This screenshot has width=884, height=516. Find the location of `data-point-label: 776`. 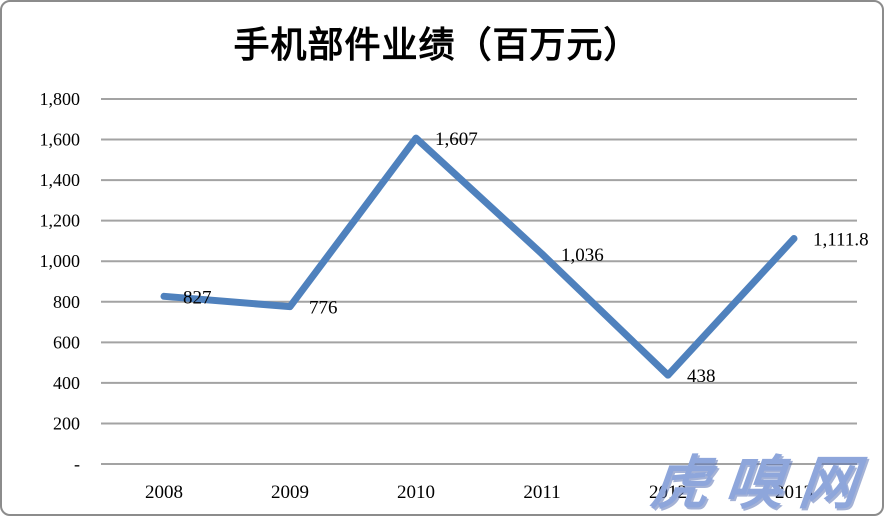

data-point-label: 776 is located at coordinates (323, 308).